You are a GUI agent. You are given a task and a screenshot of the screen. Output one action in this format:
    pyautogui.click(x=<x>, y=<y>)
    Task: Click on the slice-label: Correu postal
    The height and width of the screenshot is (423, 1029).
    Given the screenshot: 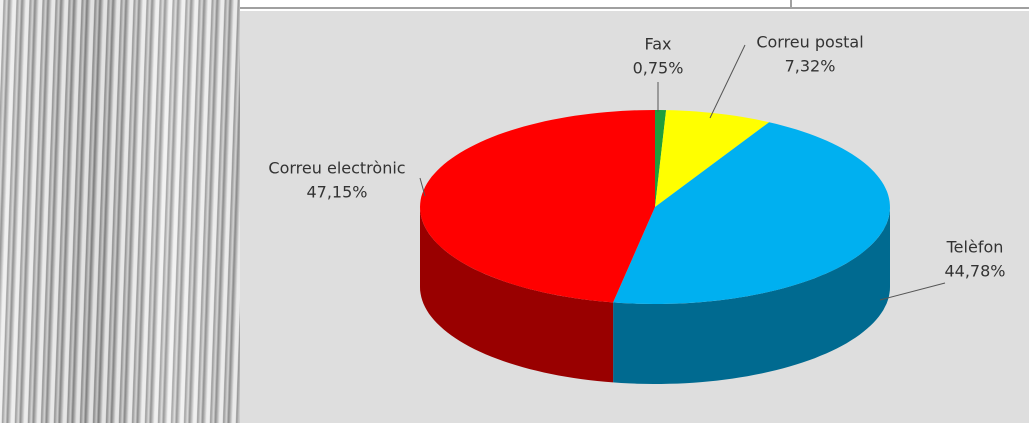 What is the action you would take?
    pyautogui.click(x=809, y=42)
    